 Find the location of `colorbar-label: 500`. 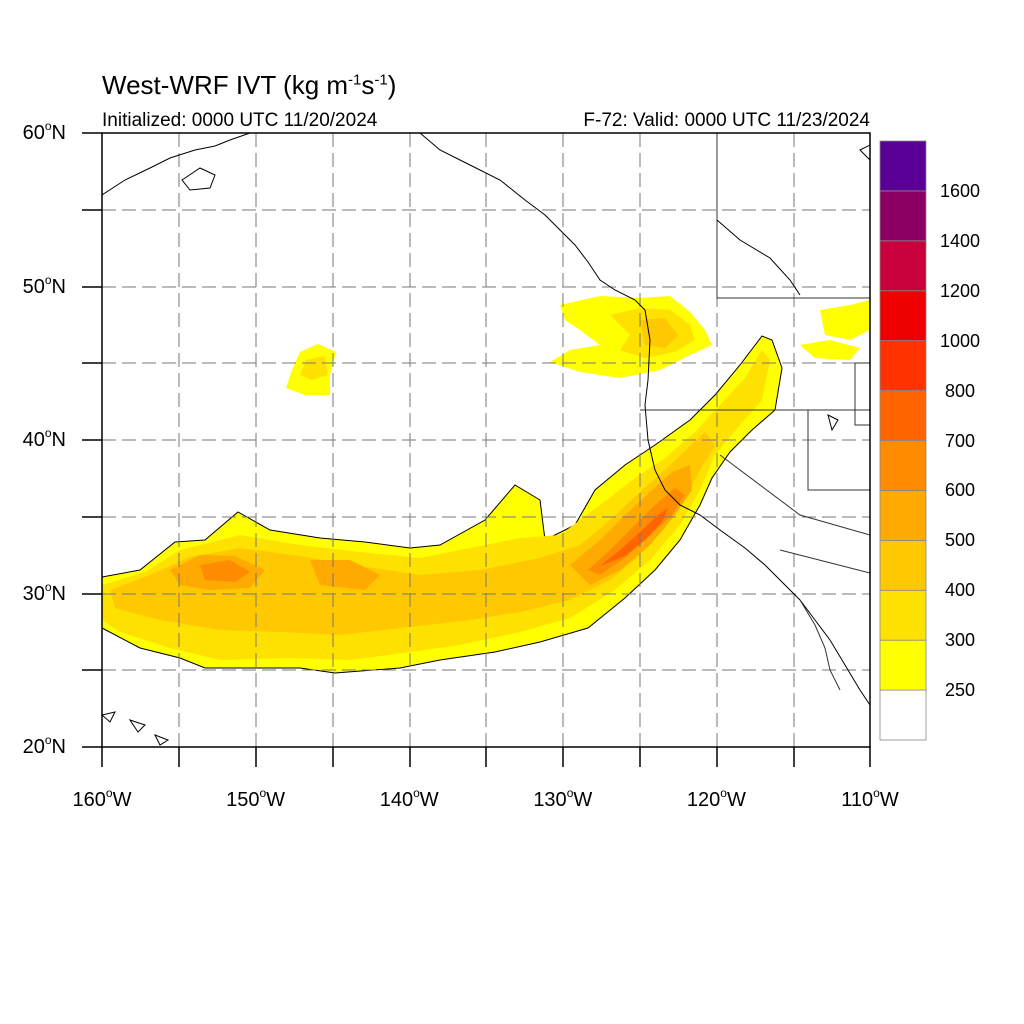

colorbar-label: 500 is located at coordinates (960, 540).